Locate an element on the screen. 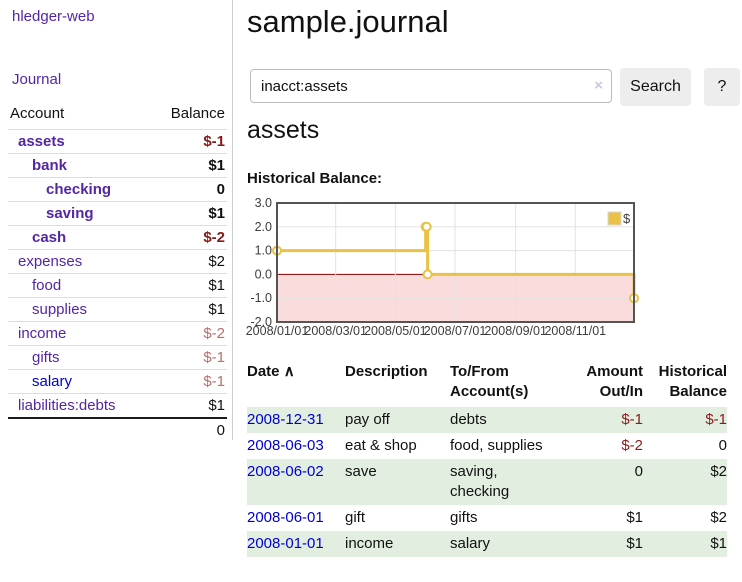 The image size is (742, 582). table-row: 2008-06-02 save saving, checking 0 $2 is located at coordinates (487, 482).